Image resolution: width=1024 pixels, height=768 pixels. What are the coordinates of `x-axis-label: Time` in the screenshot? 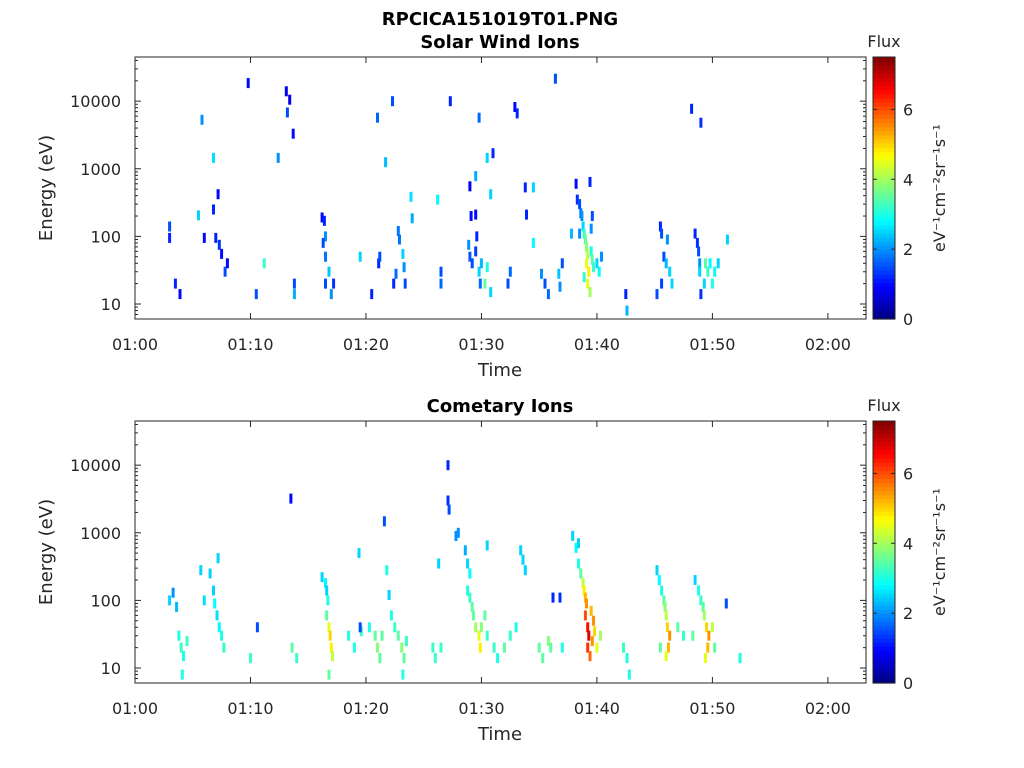 It's located at (499, 734).